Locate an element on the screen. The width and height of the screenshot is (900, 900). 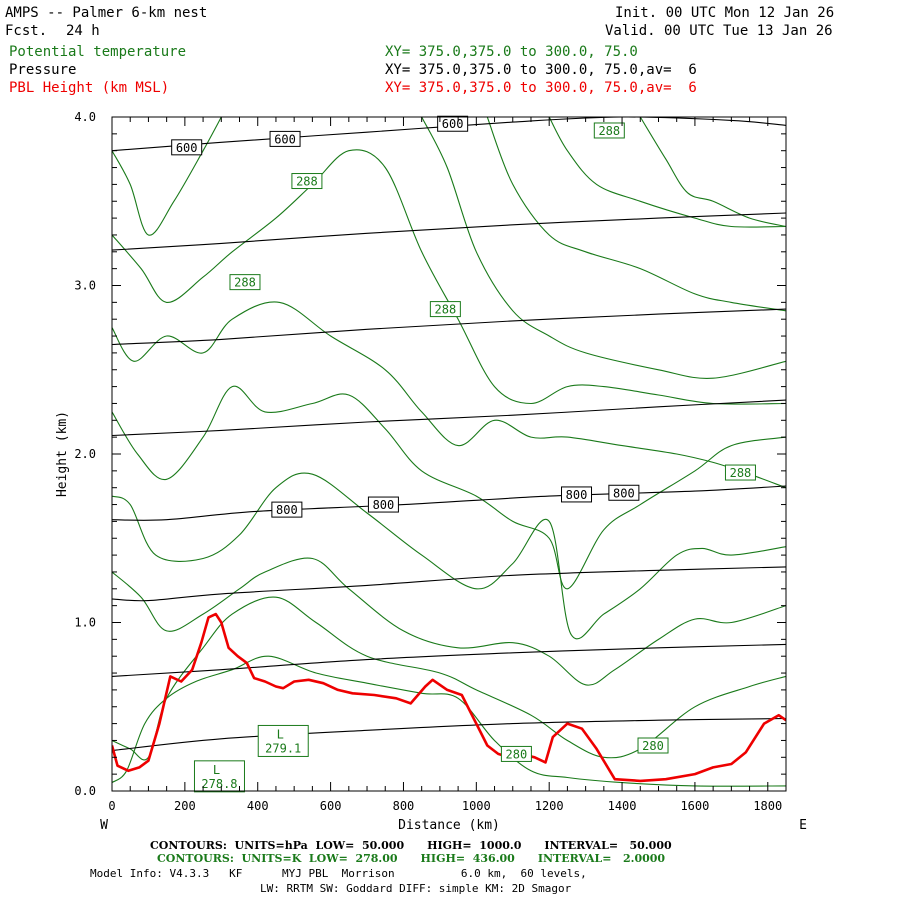
forecast-label: Fcst. is located at coordinates (26, 31).